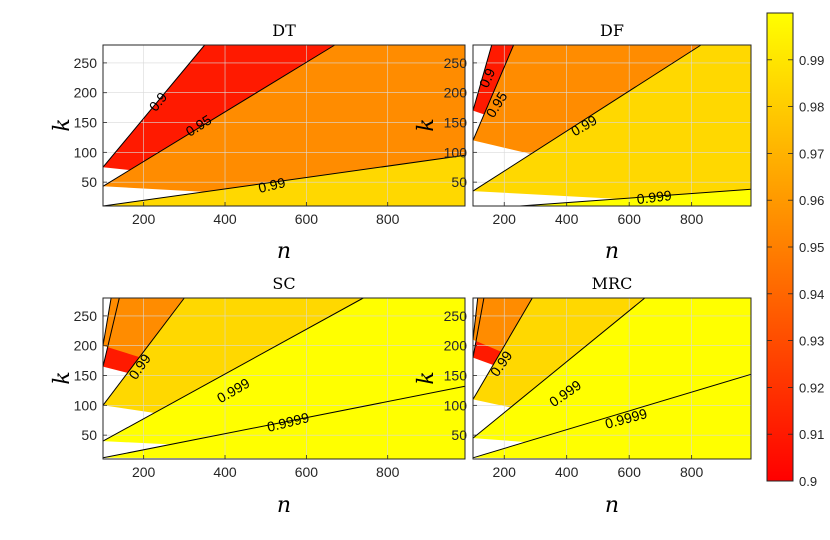 The height and width of the screenshot is (540, 830). Describe the element at coordinates (811, 341) in the screenshot. I see `colorbar-tick-label: 0.93` at that location.